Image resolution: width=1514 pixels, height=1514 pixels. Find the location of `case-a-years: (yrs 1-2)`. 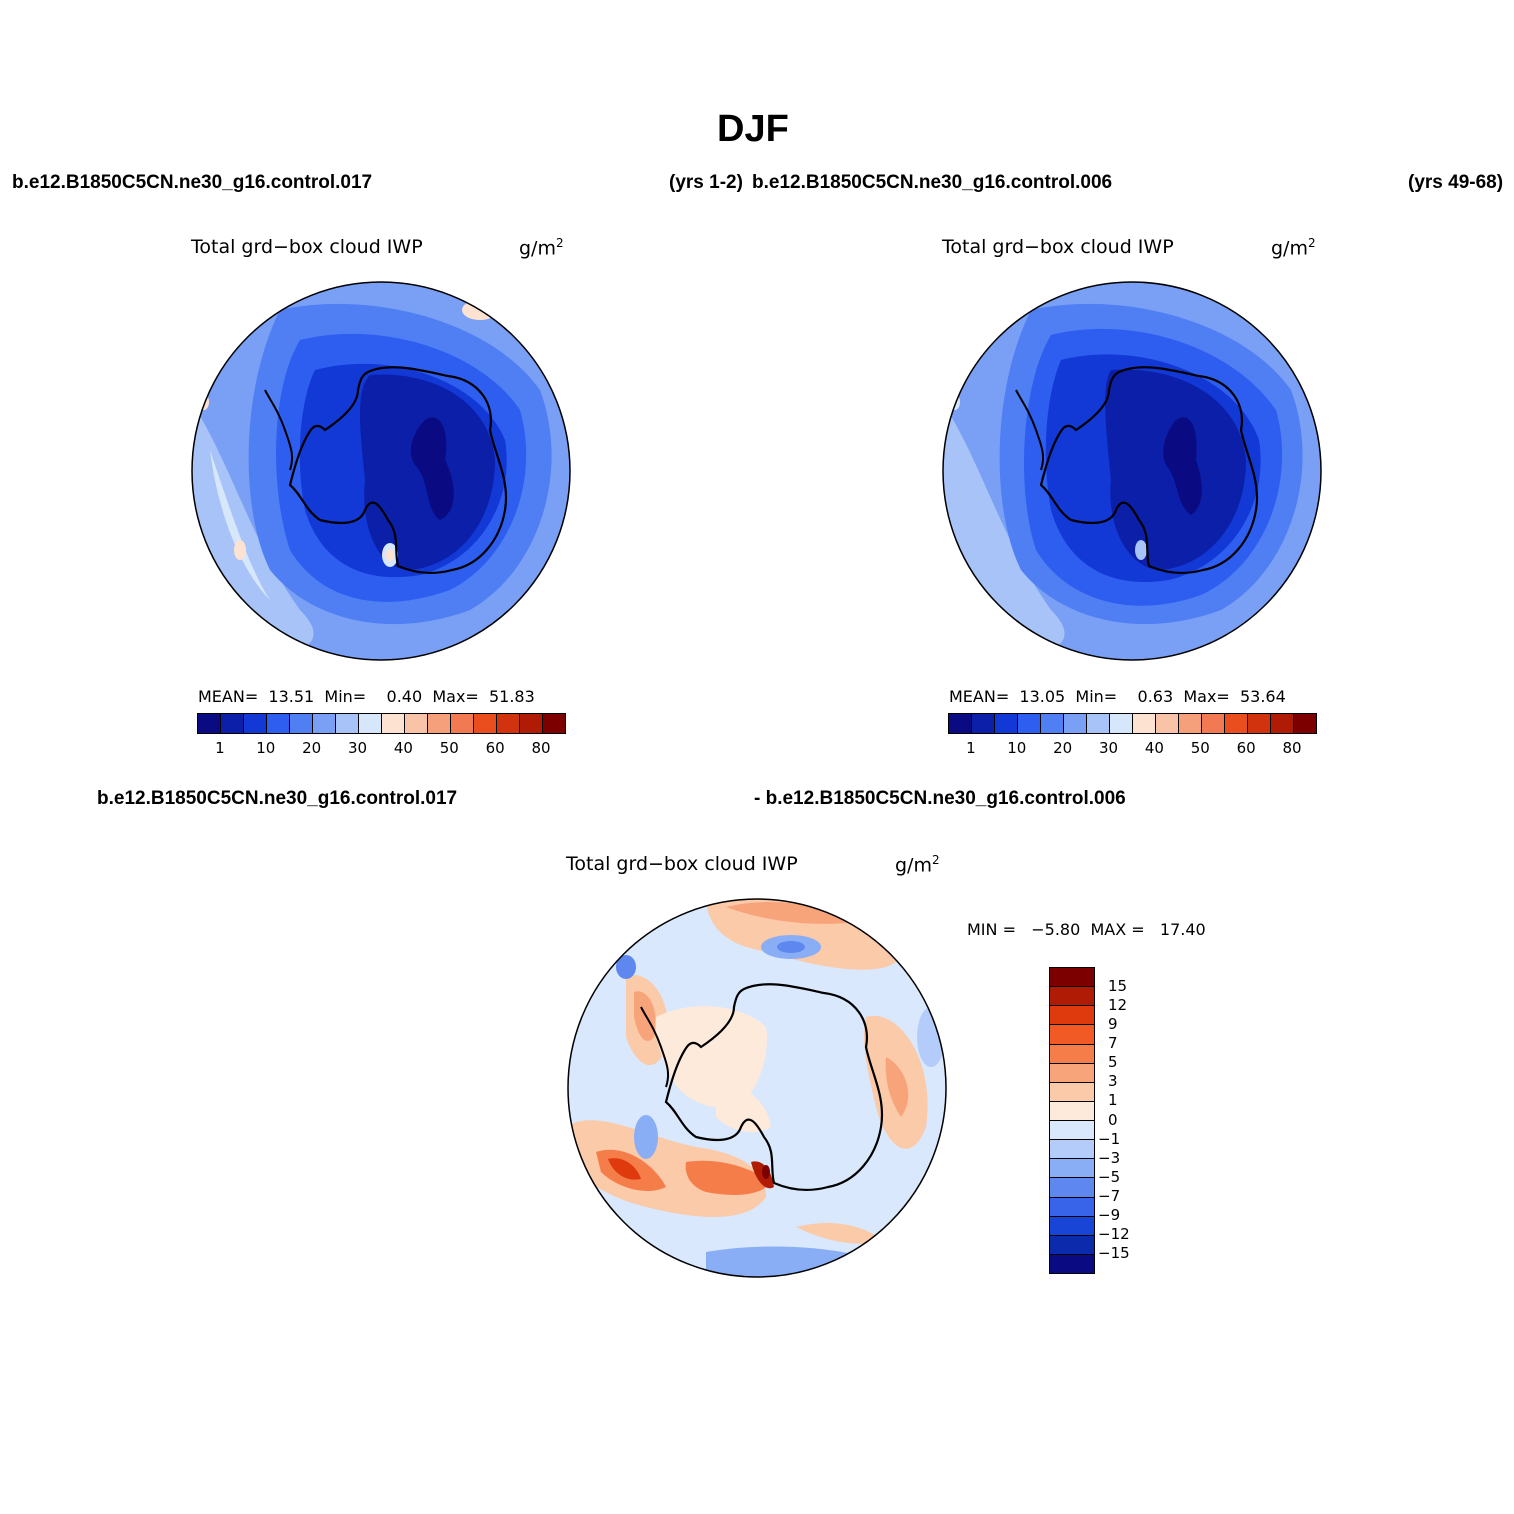

case-a-years: (yrs 1-2) is located at coordinates (706, 182).